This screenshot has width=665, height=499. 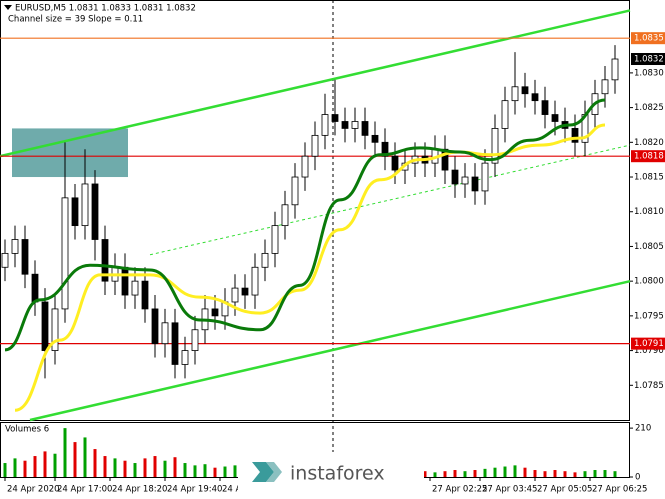 What do you see at coordinates (267, 472) in the screenshot?
I see `logo-icon` at bounding box center [267, 472].